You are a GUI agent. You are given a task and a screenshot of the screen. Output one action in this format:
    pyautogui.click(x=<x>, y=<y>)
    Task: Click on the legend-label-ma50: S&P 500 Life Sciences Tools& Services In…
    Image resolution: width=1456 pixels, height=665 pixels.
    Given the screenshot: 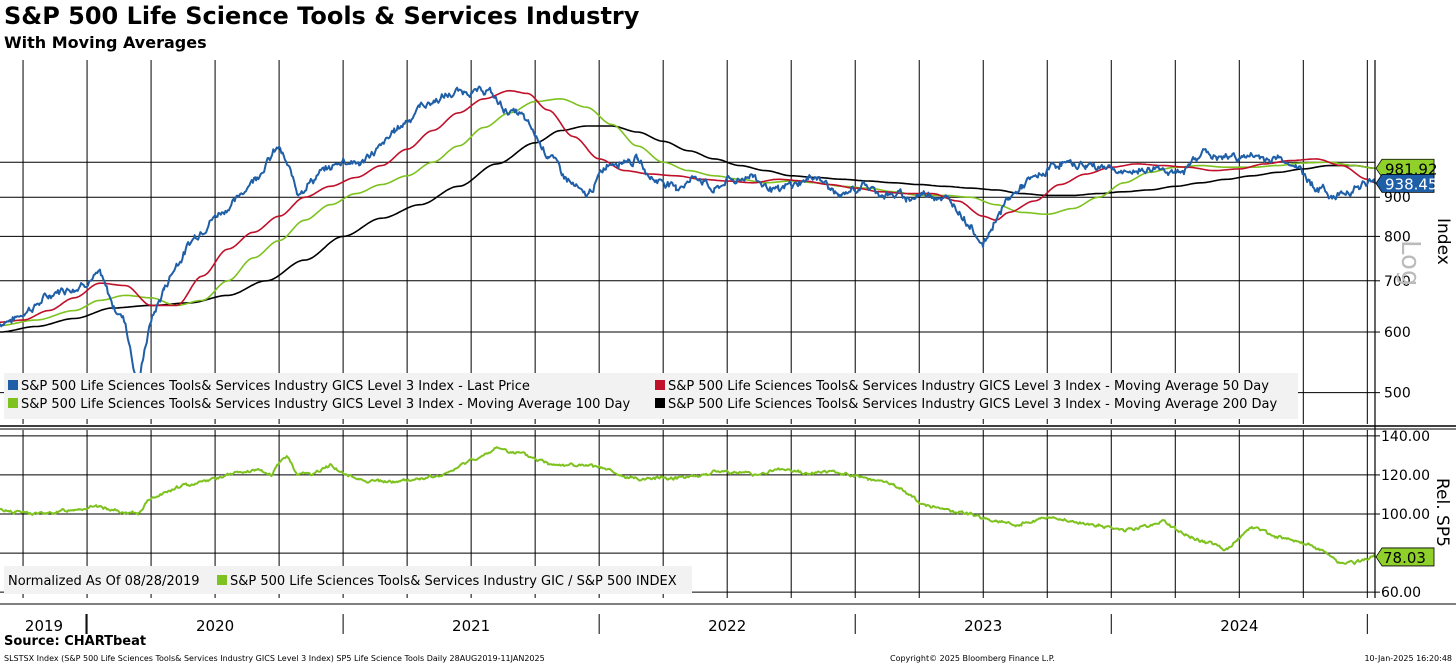 What is the action you would take?
    pyautogui.click(x=968, y=386)
    